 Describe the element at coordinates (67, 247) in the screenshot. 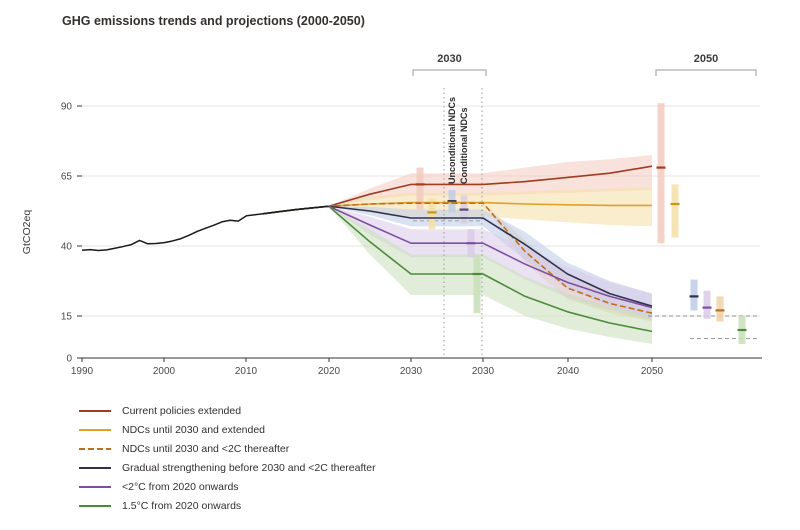

I see `y-tick-label: 40` at that location.